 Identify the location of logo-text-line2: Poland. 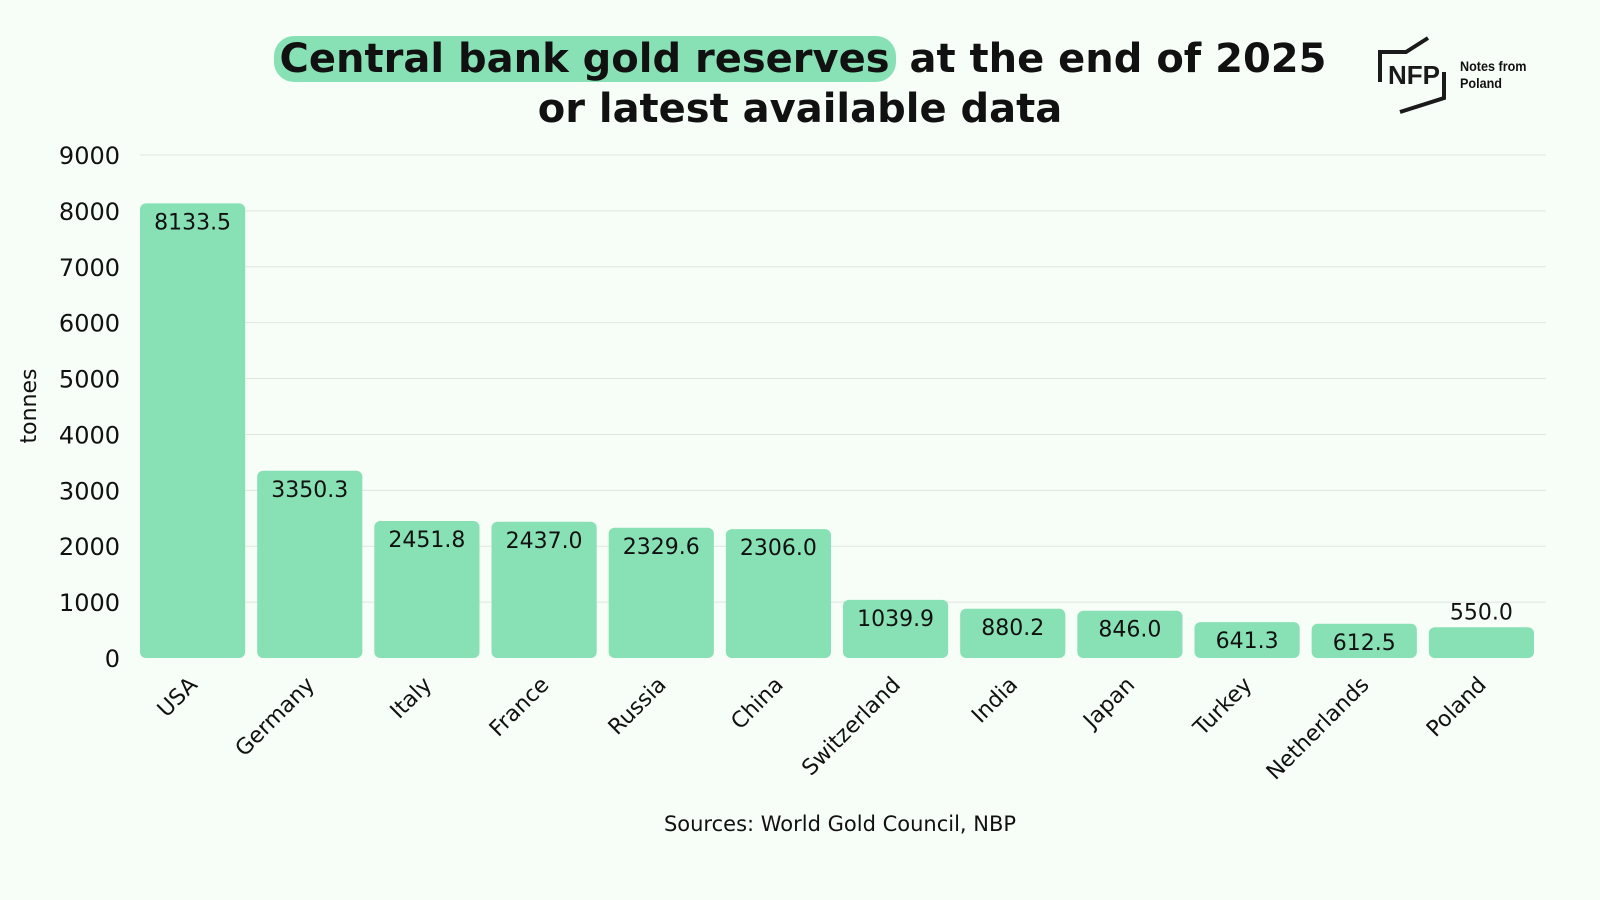
(1481, 83).